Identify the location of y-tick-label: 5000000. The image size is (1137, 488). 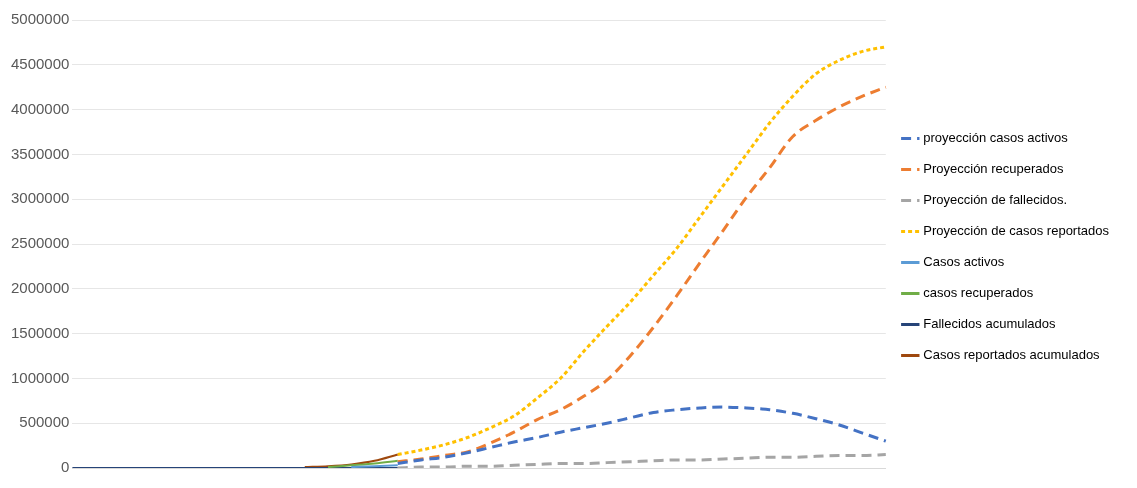
(40, 19).